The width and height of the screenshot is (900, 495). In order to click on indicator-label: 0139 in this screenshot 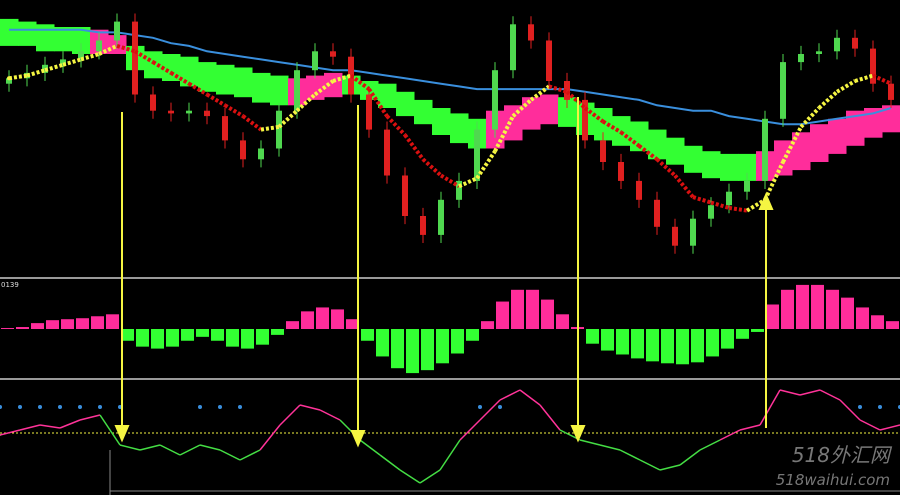, I will do `click(10, 285)`.